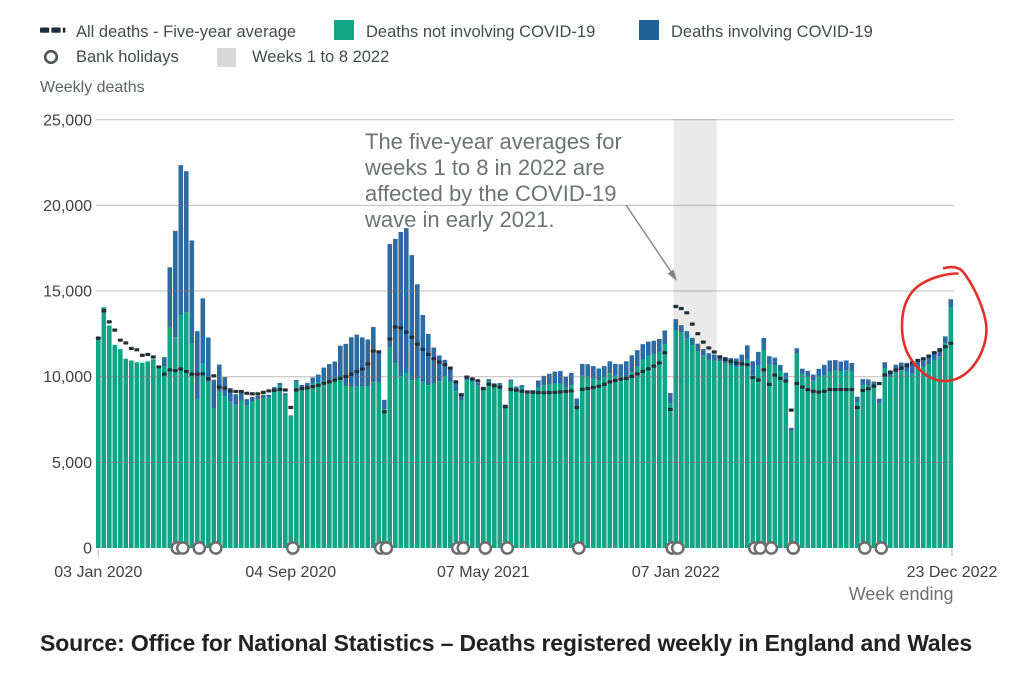 This screenshot has width=1024, height=673. What do you see at coordinates (952, 572) in the screenshot?
I see `svg-text: 23 Dec 2022` at bounding box center [952, 572].